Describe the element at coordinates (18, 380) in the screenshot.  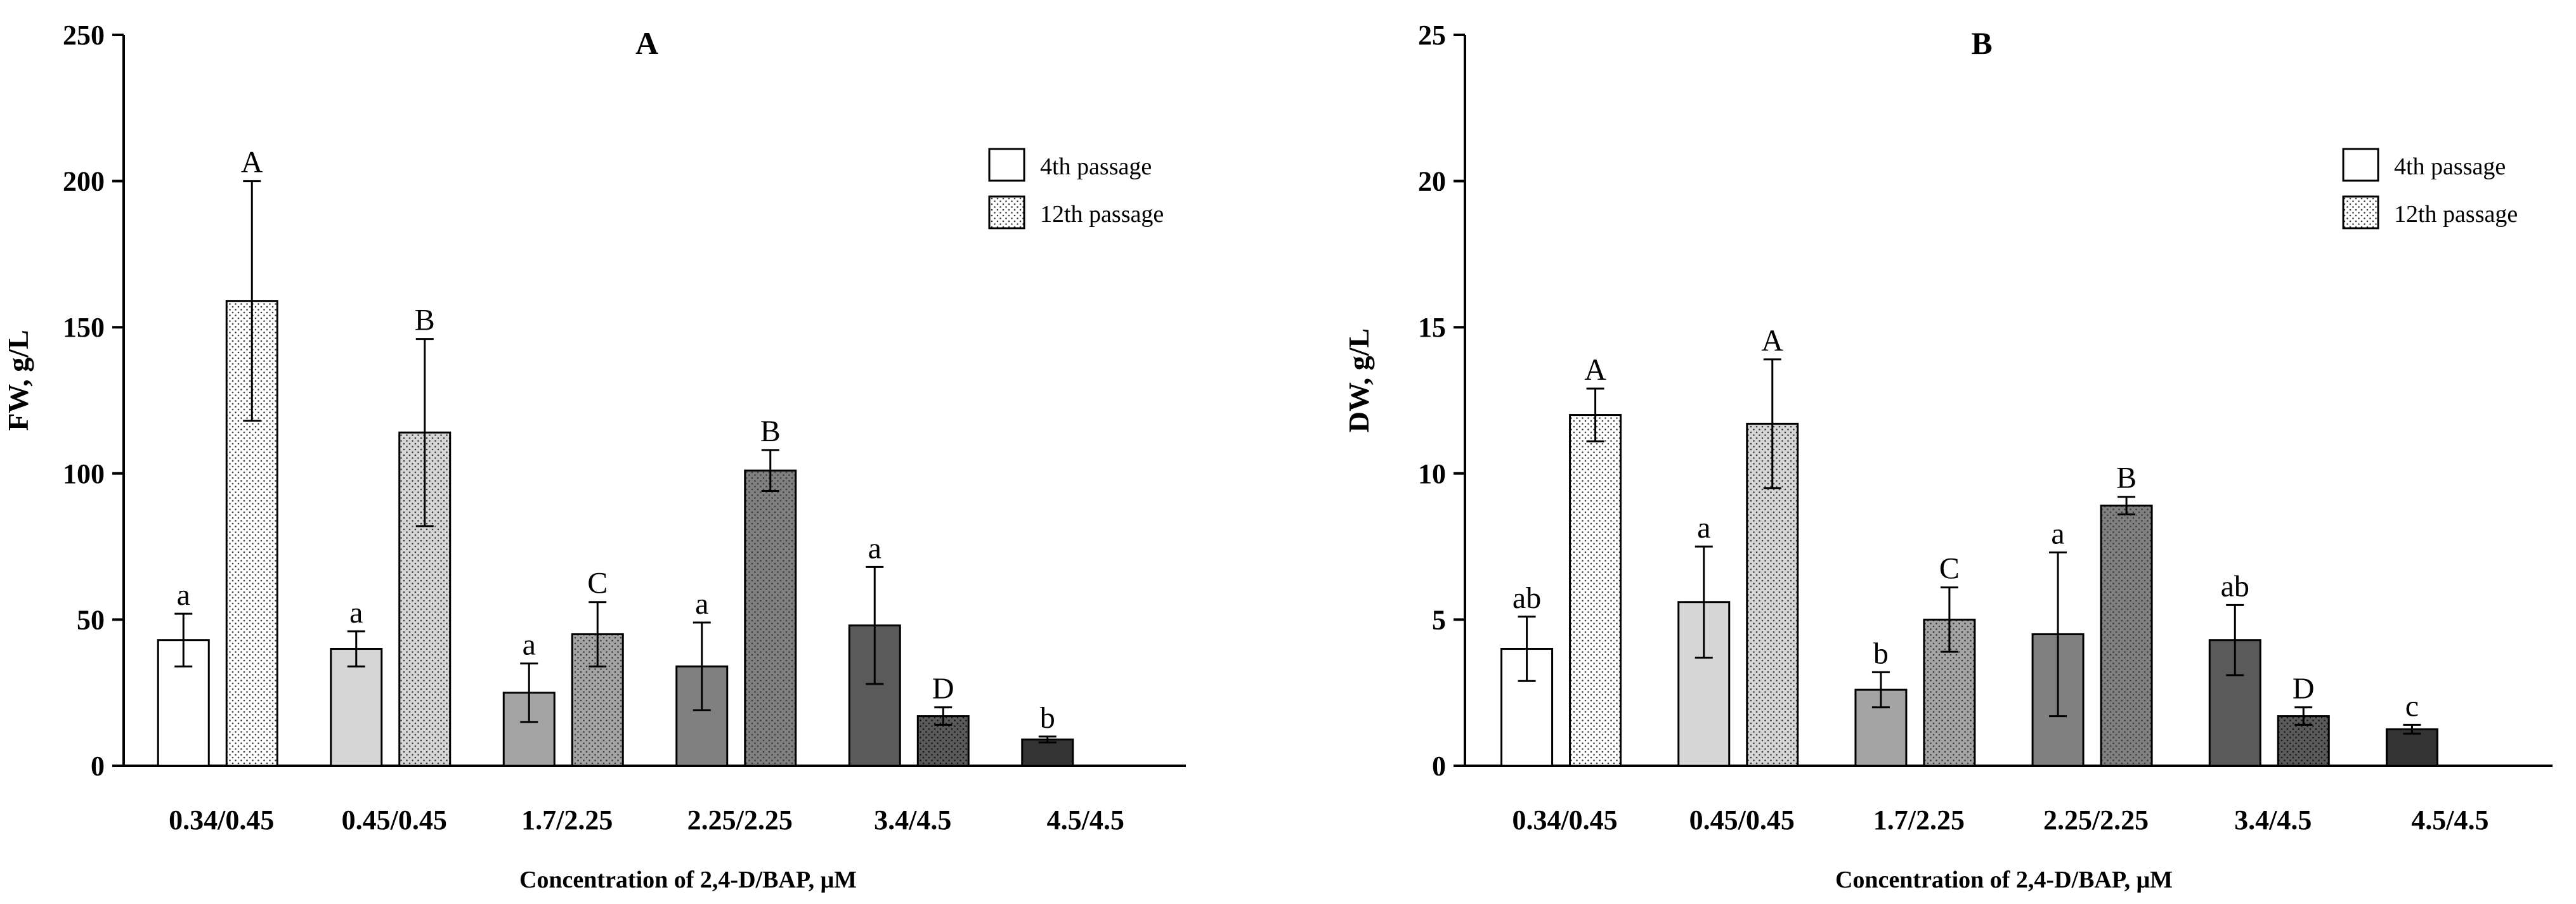
I see `panel-a-y-axis-label: FW, g/L` at that location.